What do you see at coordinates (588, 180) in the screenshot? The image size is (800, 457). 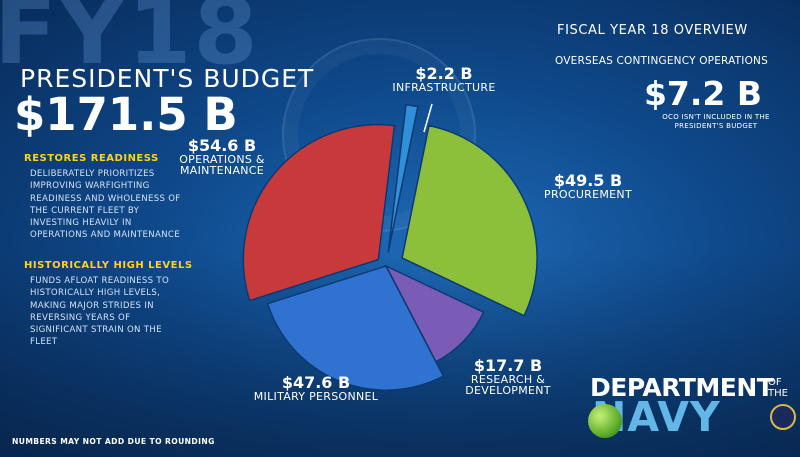 I see `value-label-proc: $49.5 B` at bounding box center [588, 180].